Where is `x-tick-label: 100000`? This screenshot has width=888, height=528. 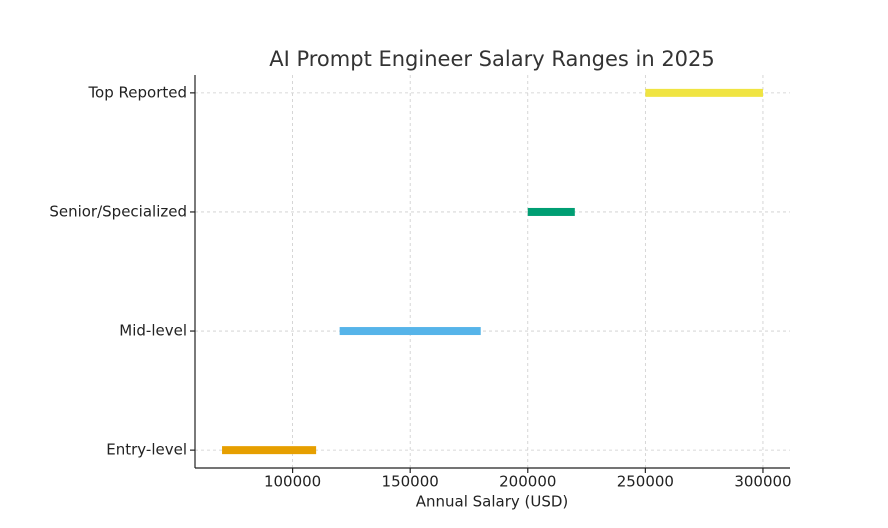
x-tick-label: 100000 is located at coordinates (292, 482).